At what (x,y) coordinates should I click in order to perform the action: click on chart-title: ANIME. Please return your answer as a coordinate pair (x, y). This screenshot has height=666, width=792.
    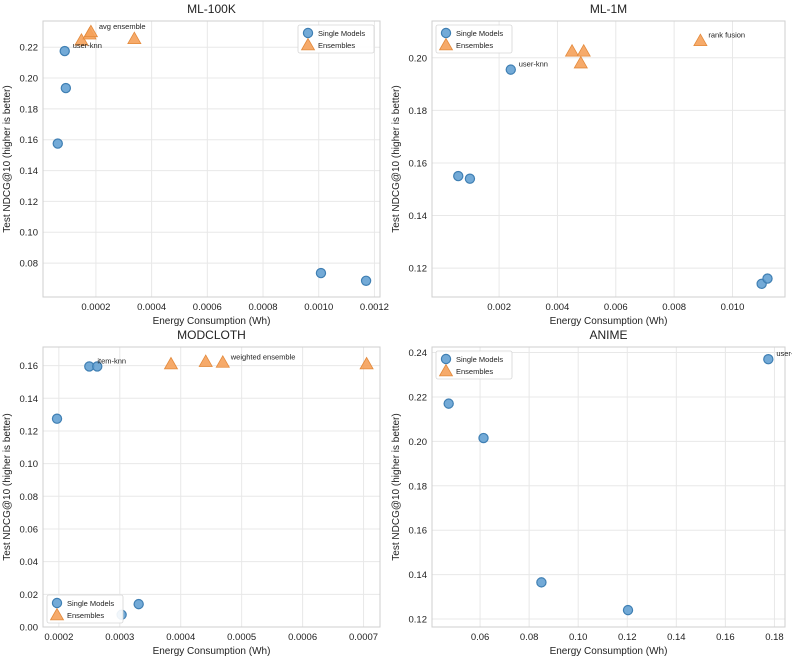
    Looking at the image, I should click on (608, 335).